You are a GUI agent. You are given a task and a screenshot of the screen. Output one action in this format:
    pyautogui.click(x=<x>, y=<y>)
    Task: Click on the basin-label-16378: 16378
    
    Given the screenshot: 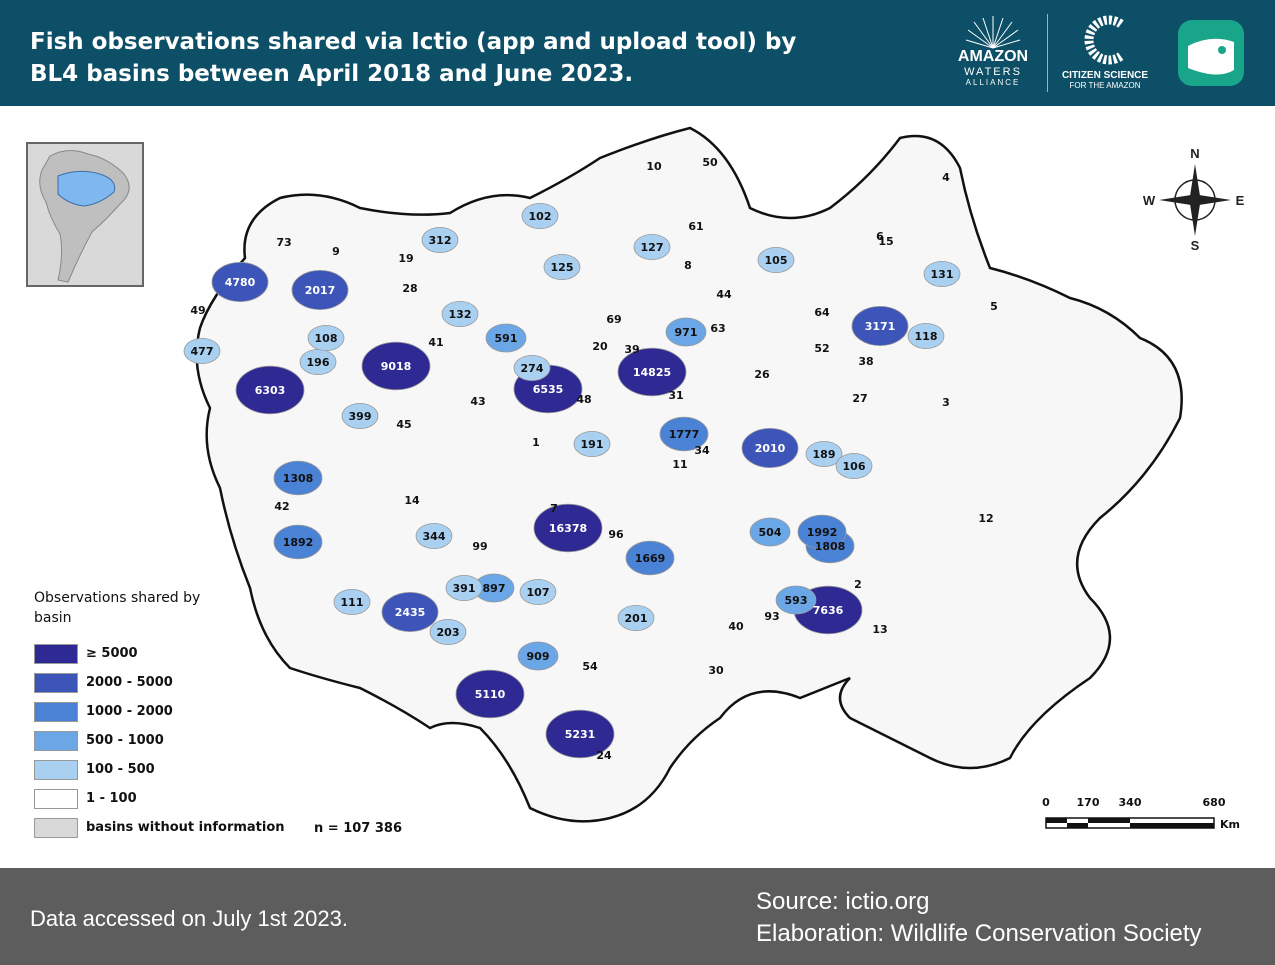 What is the action you would take?
    pyautogui.click(x=568, y=528)
    